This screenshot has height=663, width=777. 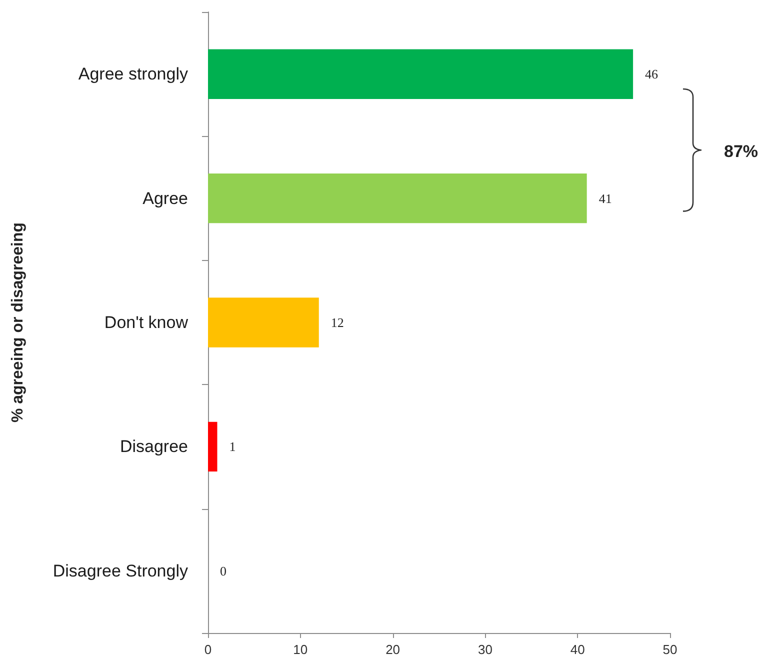 I want to click on y-tick-label: Agree, so click(x=165, y=198).